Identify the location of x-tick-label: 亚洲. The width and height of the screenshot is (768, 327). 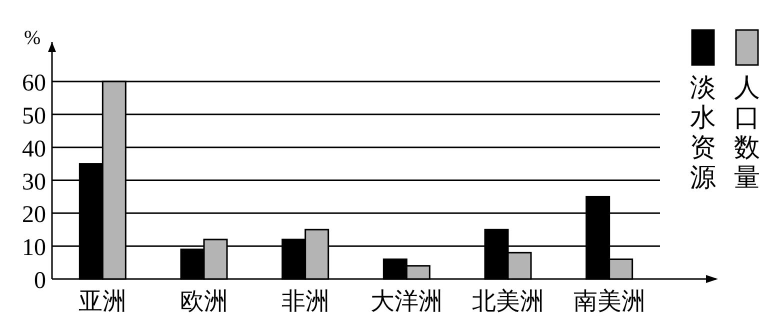
(102, 302).